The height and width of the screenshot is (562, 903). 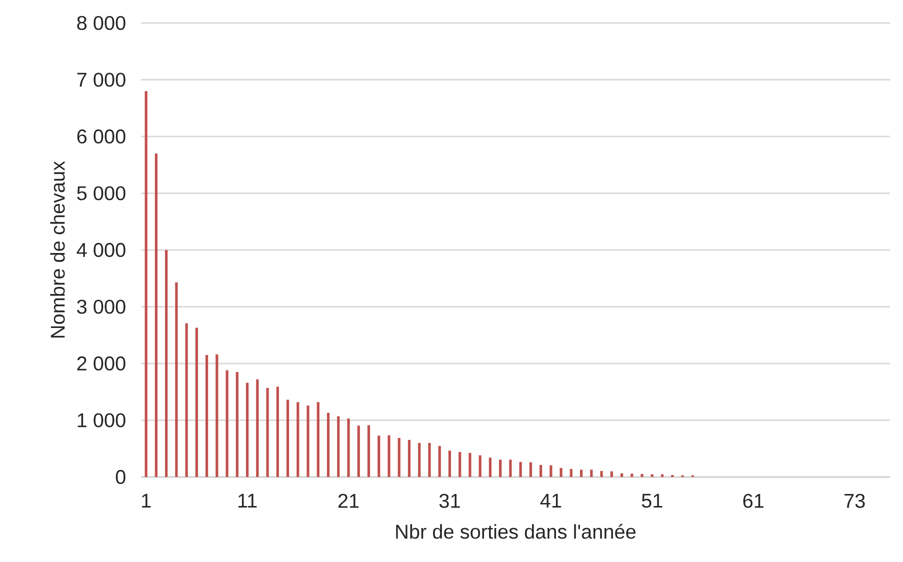 What do you see at coordinates (854, 501) in the screenshot?
I see `x-tick-label: 73` at bounding box center [854, 501].